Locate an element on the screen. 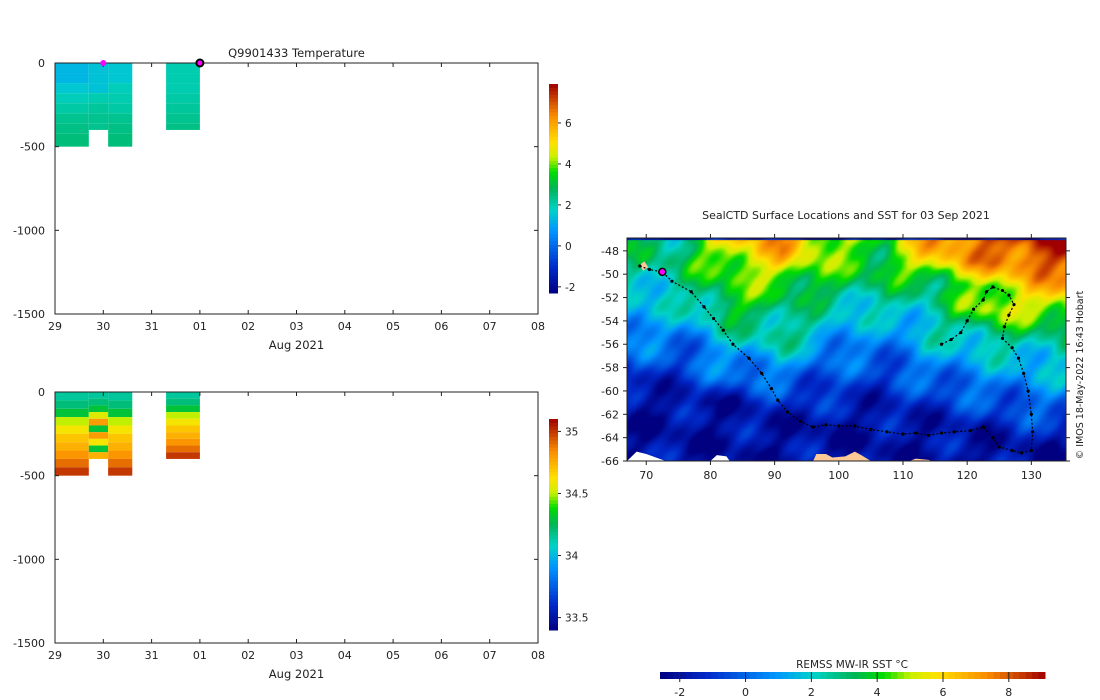 The width and height of the screenshot is (1100, 700). colorbar-tick-label: 0 is located at coordinates (745, 692).